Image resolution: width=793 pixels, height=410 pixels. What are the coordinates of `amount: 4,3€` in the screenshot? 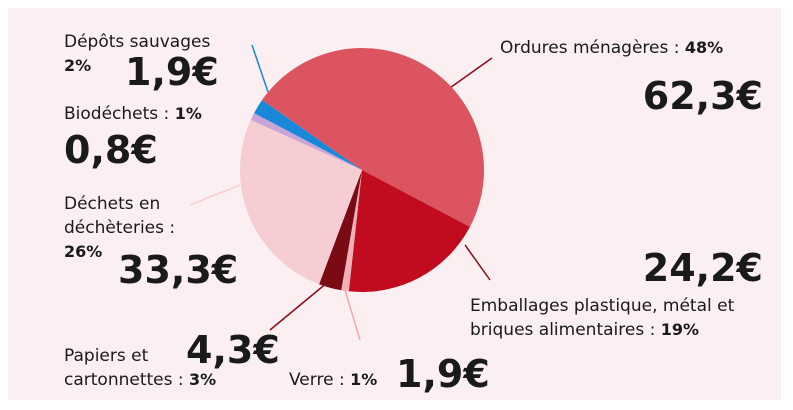 It's located at (233, 350).